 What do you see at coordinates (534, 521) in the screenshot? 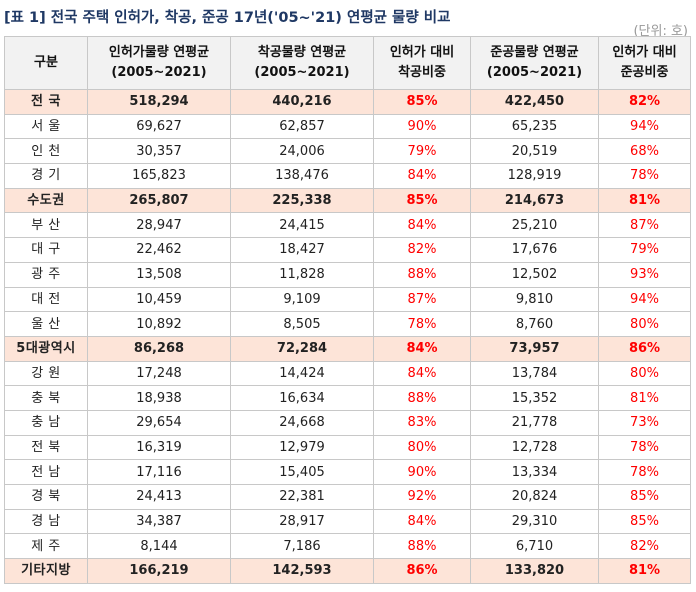
I see `completions-cell: 29,310` at bounding box center [534, 521].